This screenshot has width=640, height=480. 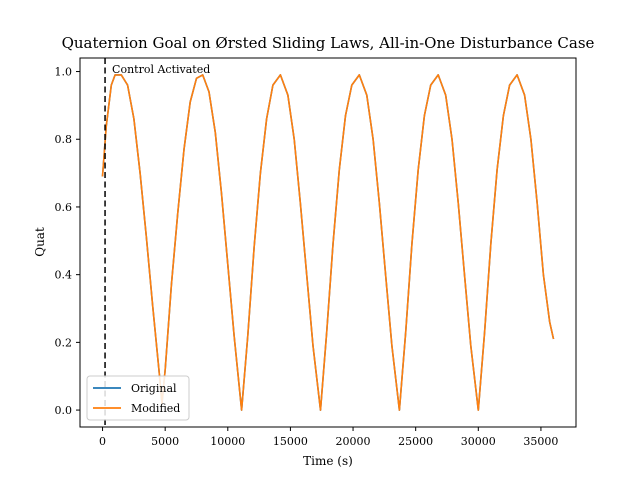 I want to click on x-tick-label: 30000, so click(x=478, y=441).